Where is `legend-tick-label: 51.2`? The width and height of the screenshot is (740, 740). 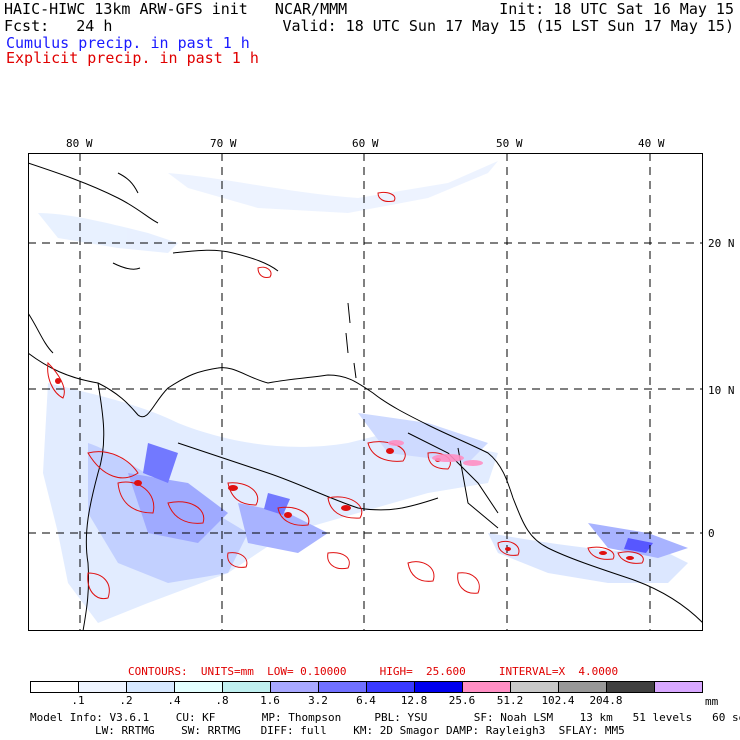 legend-tick-label: 51.2 is located at coordinates (510, 700).